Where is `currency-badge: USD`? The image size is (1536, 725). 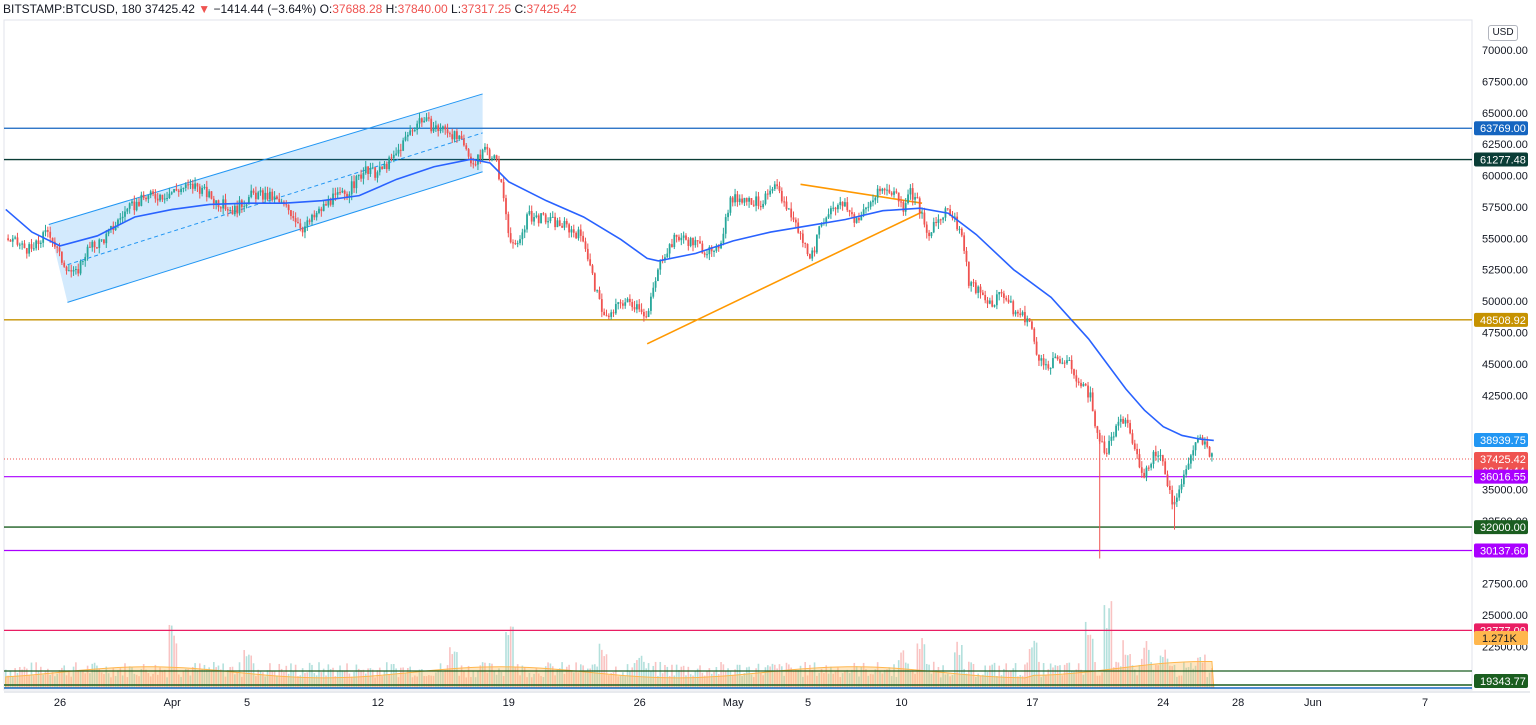 currency-badge: USD is located at coordinates (1503, 33).